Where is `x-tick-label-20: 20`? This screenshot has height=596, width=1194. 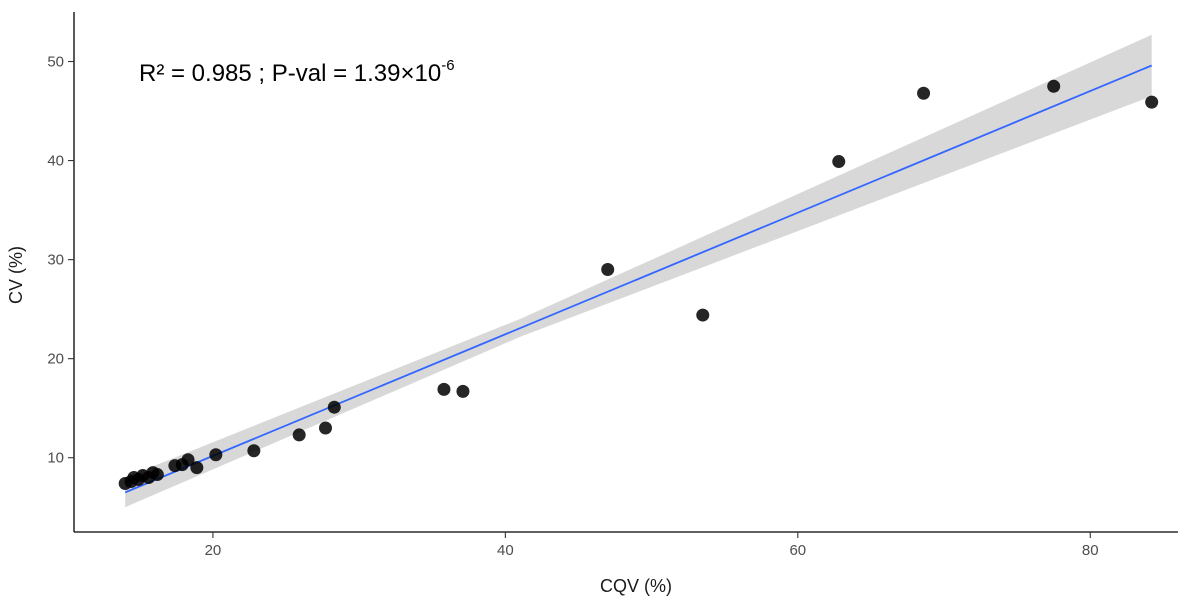
x-tick-label-20: 20 is located at coordinates (213, 550).